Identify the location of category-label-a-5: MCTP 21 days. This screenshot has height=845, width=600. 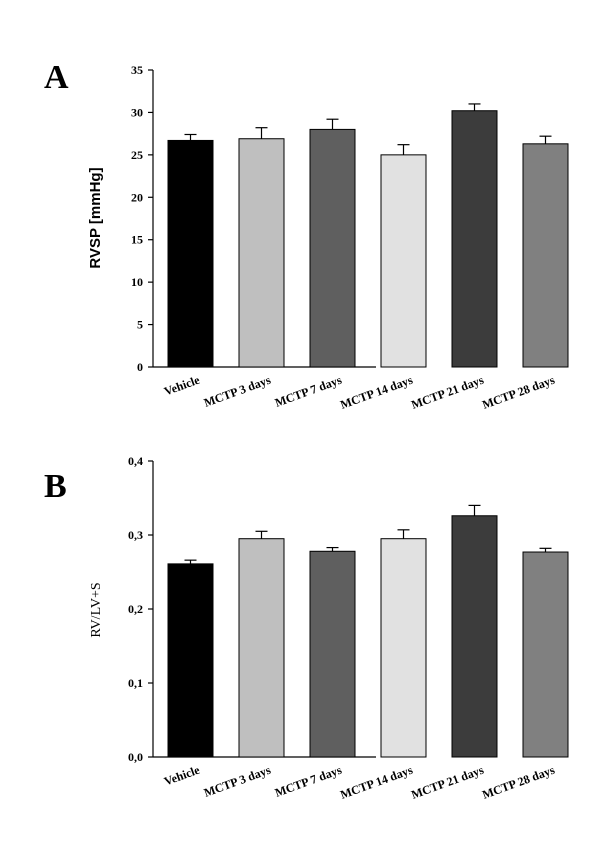
(447, 392).